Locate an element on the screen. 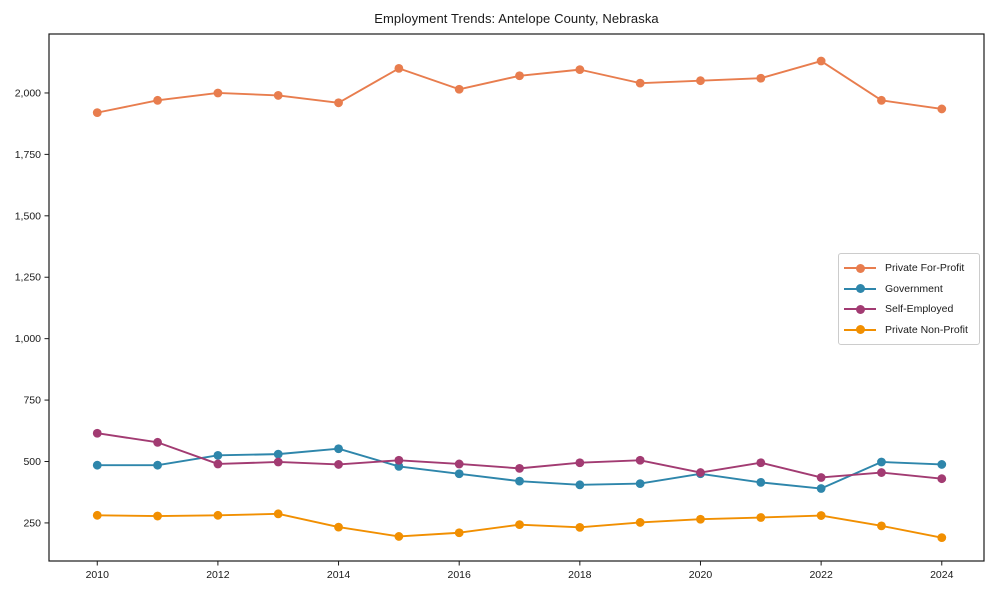 The height and width of the screenshot is (600, 1000). data-point-private-for-profit-2013 is located at coordinates (278, 95).